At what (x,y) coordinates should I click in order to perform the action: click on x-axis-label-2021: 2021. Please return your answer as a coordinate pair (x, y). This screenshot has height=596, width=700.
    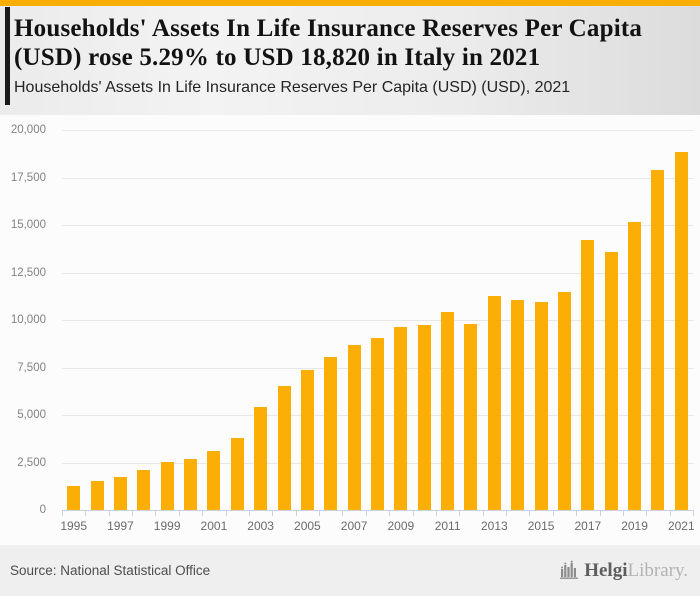
    Looking at the image, I should click on (681, 526).